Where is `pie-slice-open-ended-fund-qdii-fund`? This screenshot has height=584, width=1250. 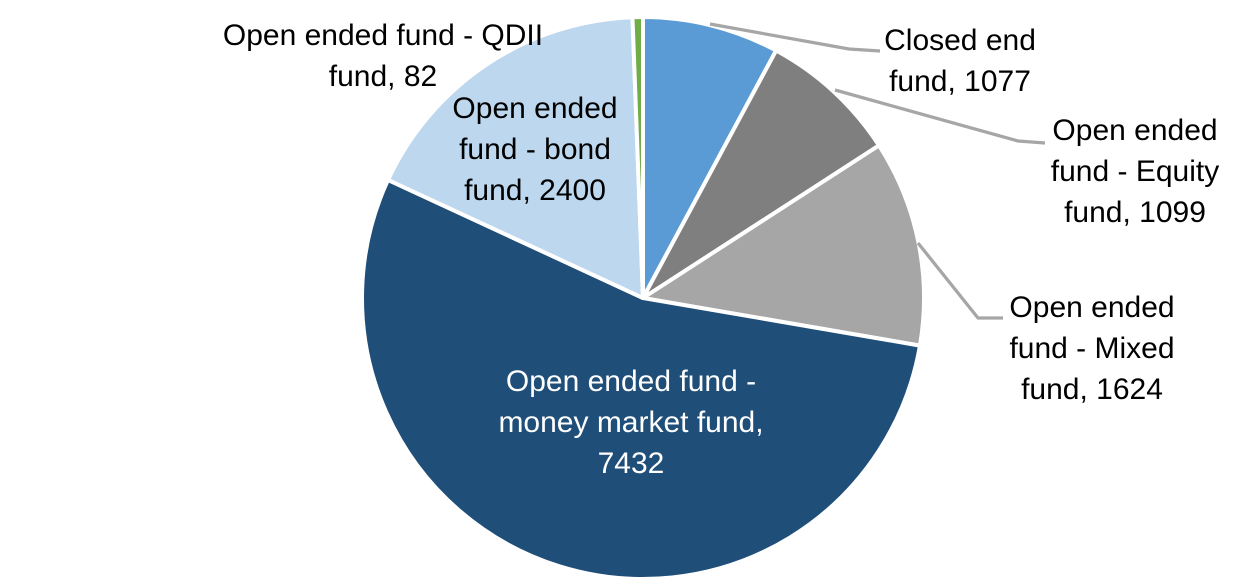
pie-slice-open-ended-fund-qdii-fund is located at coordinates (637, 157).